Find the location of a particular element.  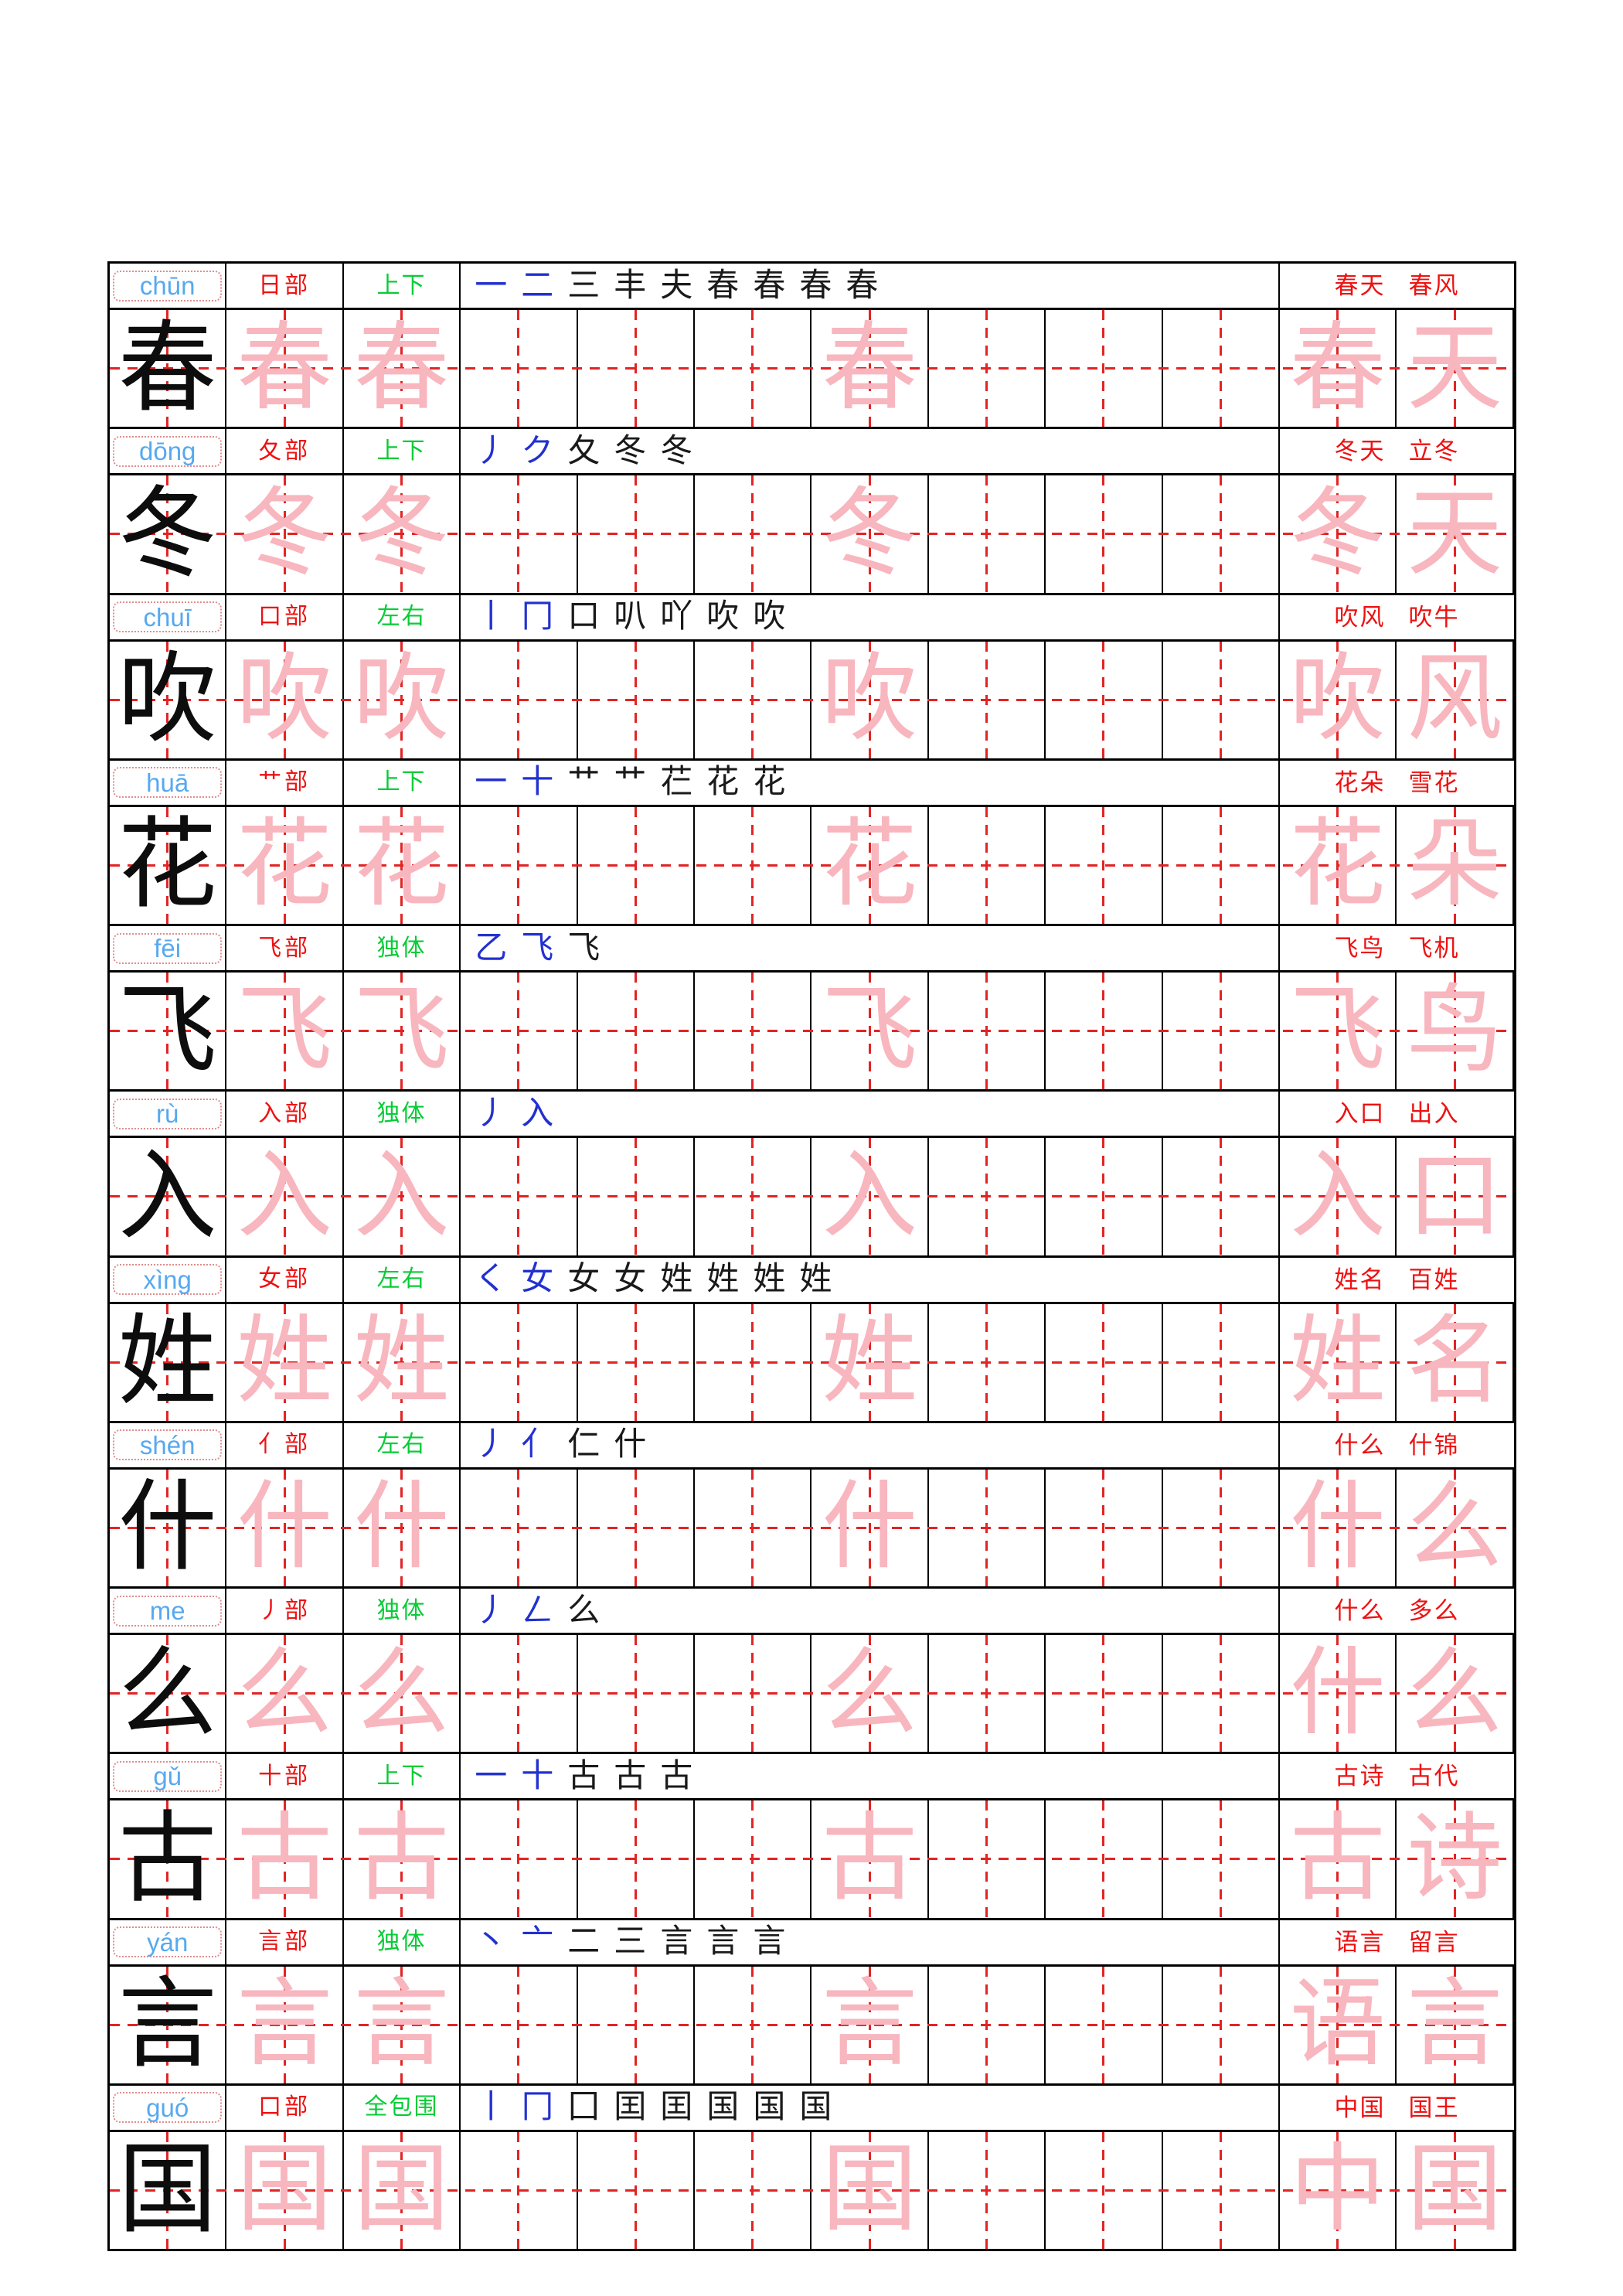

character-group: me 丿部 独体 丿ㄥ么 什么 多么 么么么么什么 is located at coordinates (812, 1672).